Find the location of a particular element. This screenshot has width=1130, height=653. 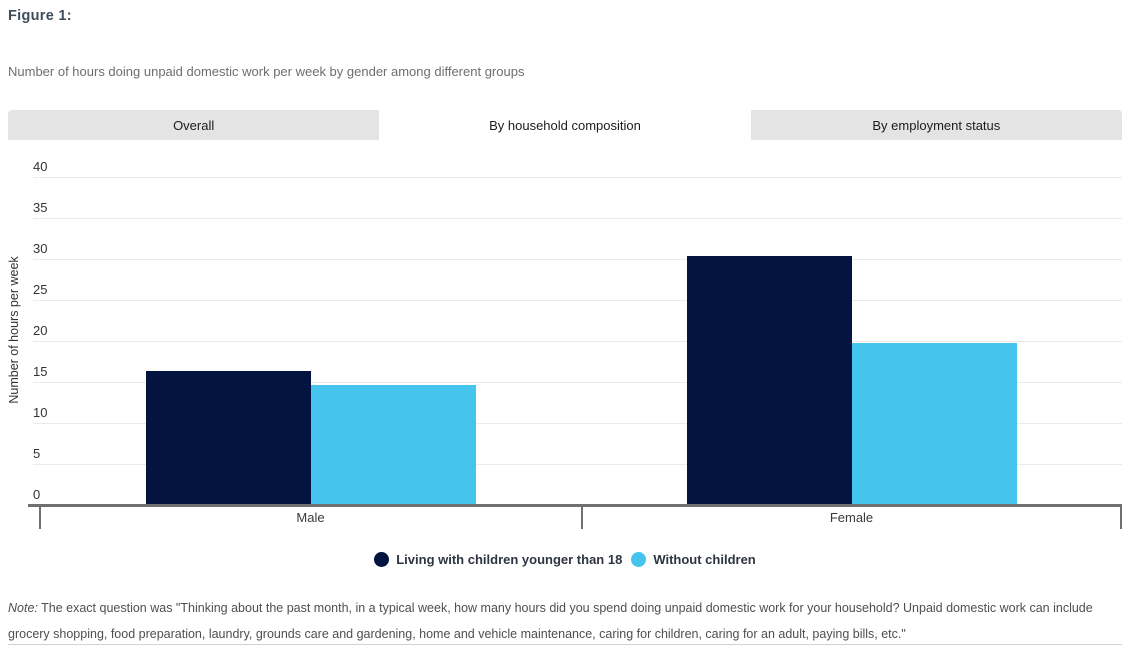

y-tick-label: 10 is located at coordinates (40, 412).